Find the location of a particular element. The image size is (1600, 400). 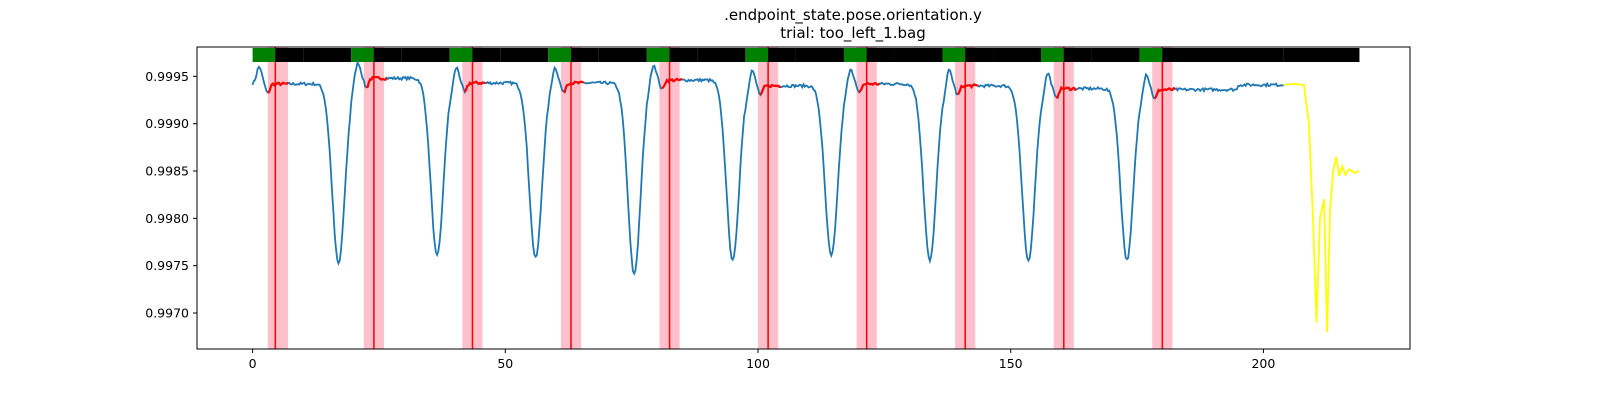

y-tick-label: 0.9995 is located at coordinates (167, 76).